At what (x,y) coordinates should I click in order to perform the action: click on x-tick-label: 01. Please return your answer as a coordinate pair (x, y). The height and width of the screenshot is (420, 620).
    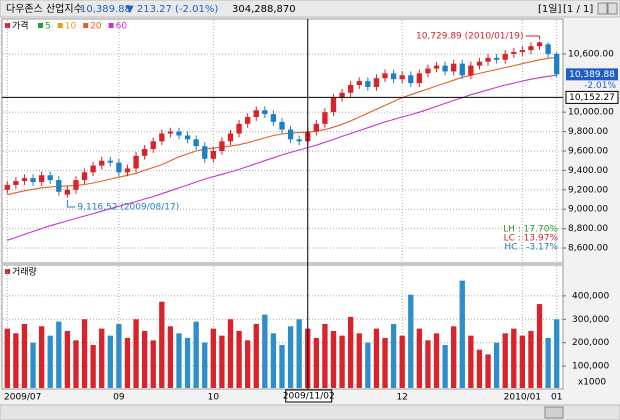
    Looking at the image, I should click on (556, 398).